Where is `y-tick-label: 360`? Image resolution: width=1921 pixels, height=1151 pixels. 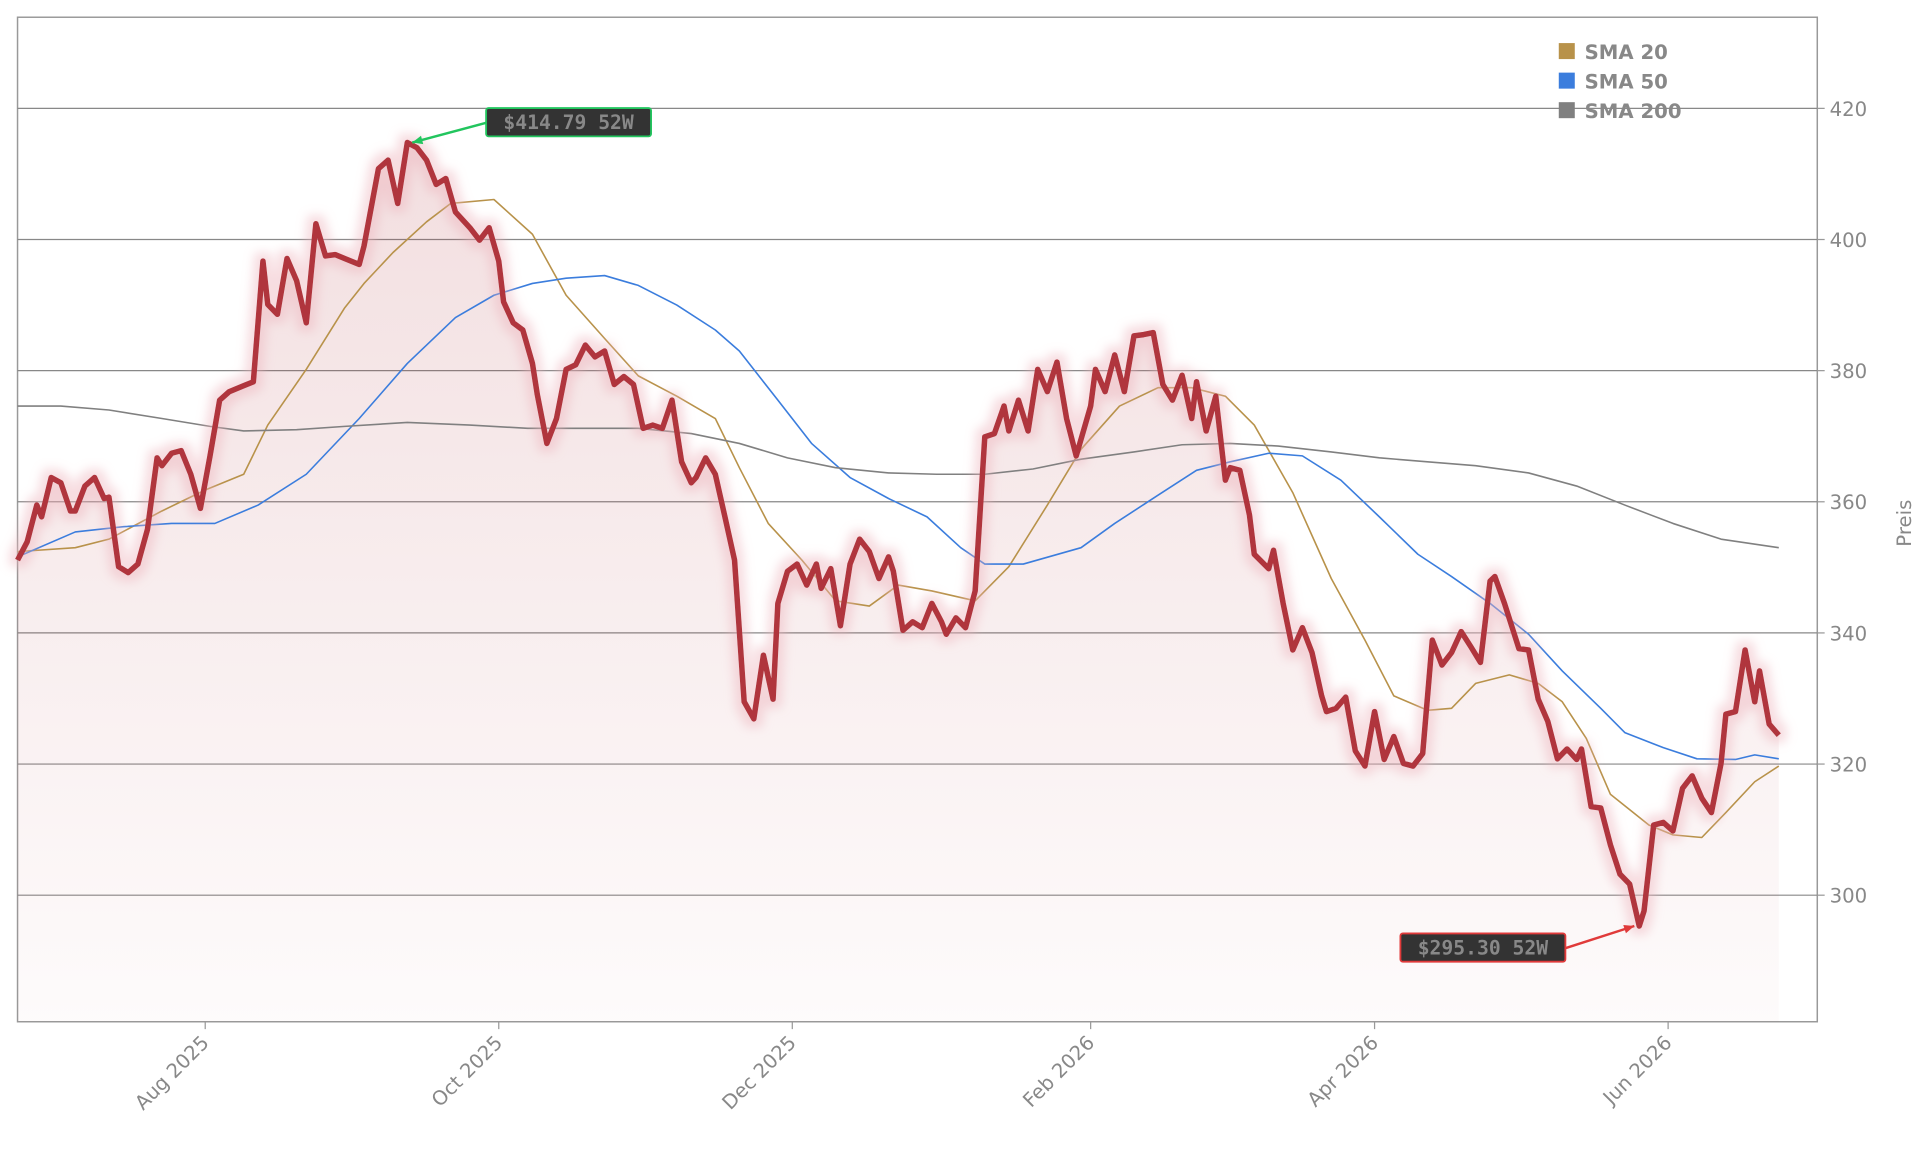 y-tick-label: 360 is located at coordinates (1849, 502).